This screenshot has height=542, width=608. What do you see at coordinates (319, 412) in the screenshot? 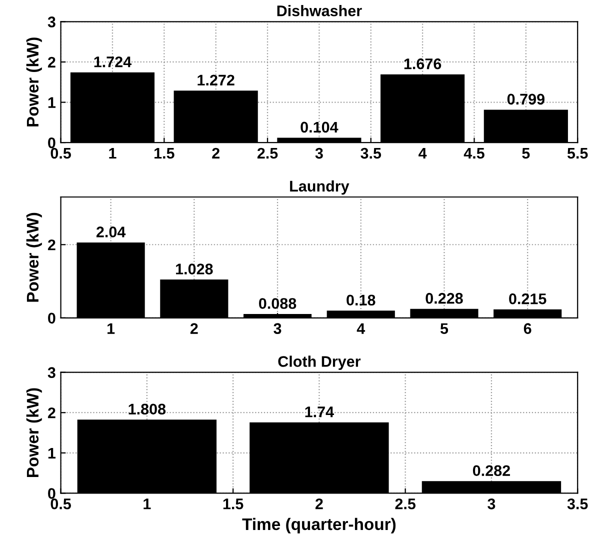
I see `data-label: 1.74` at bounding box center [319, 412].